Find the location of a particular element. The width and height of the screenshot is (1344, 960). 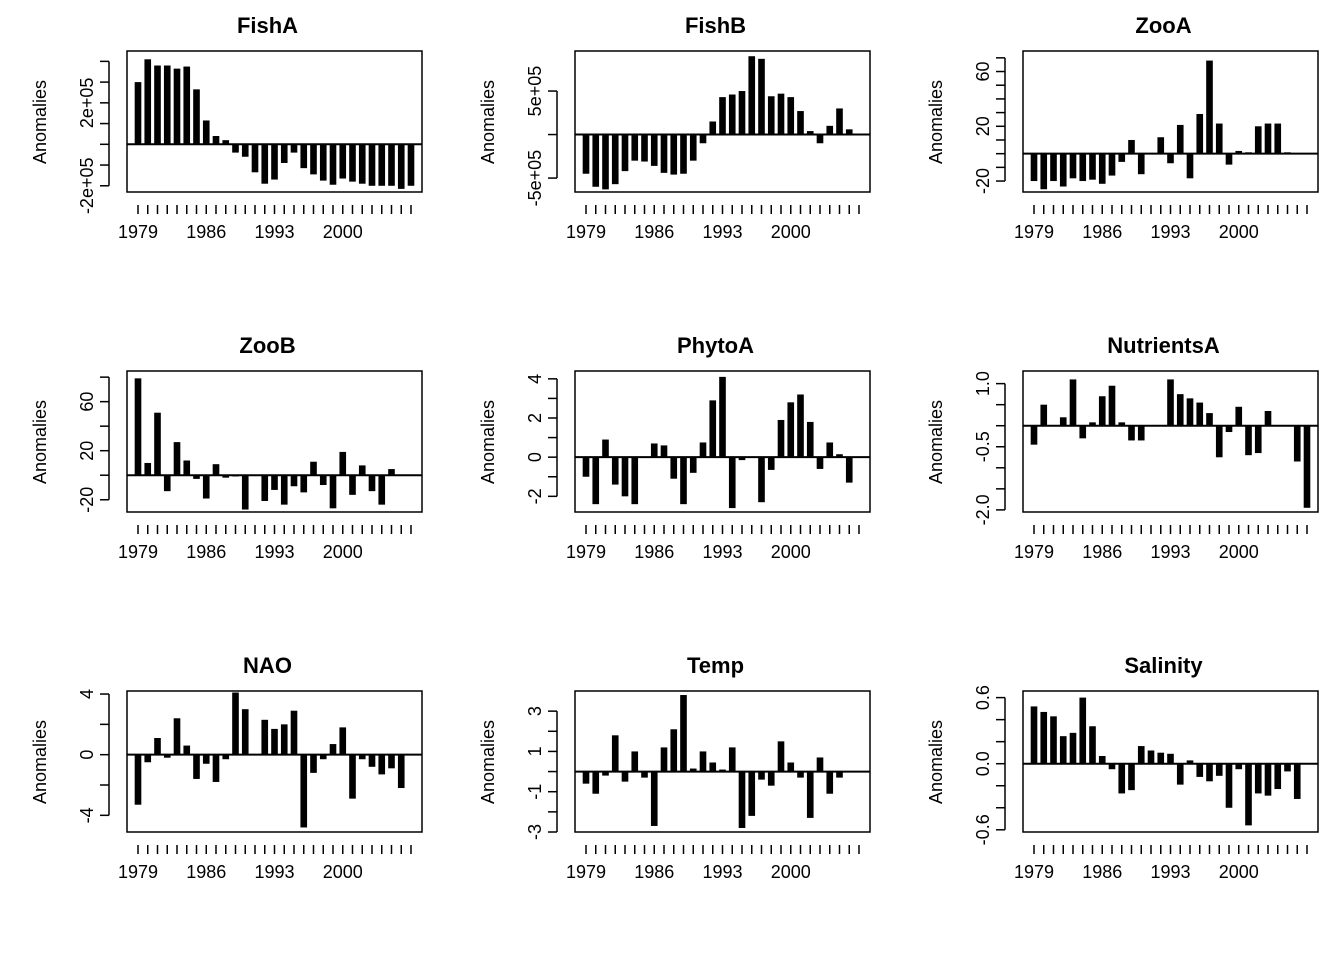

y-tick-label: 1.0 is located at coordinates (983, 383).